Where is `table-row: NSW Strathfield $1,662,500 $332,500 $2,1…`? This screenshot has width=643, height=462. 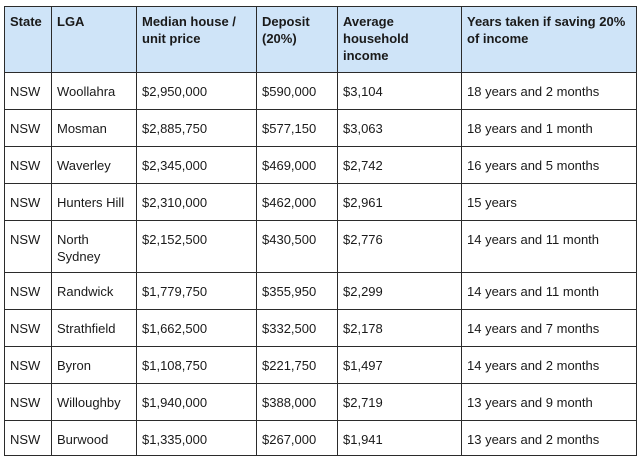
table-row: NSW Strathfield $1,662,500 $332,500 $2,1… is located at coordinates (320, 328).